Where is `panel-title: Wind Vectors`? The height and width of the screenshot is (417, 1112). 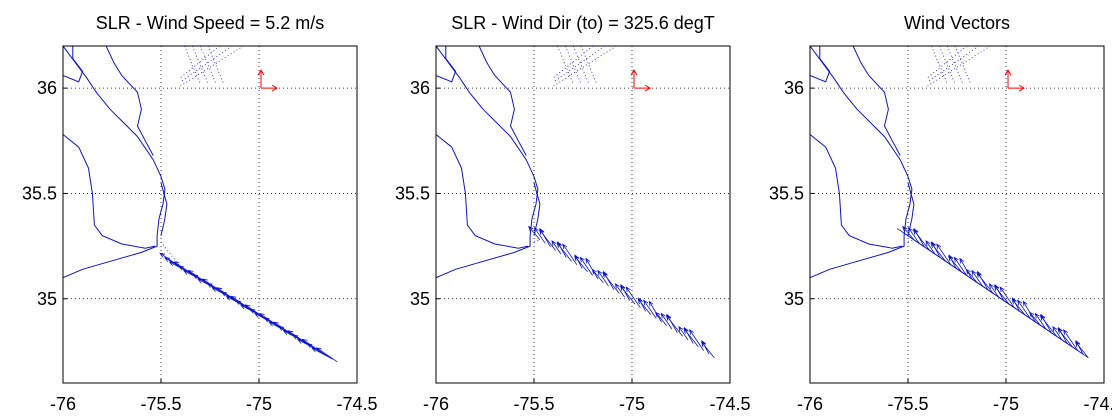 panel-title: Wind Vectors is located at coordinates (957, 23).